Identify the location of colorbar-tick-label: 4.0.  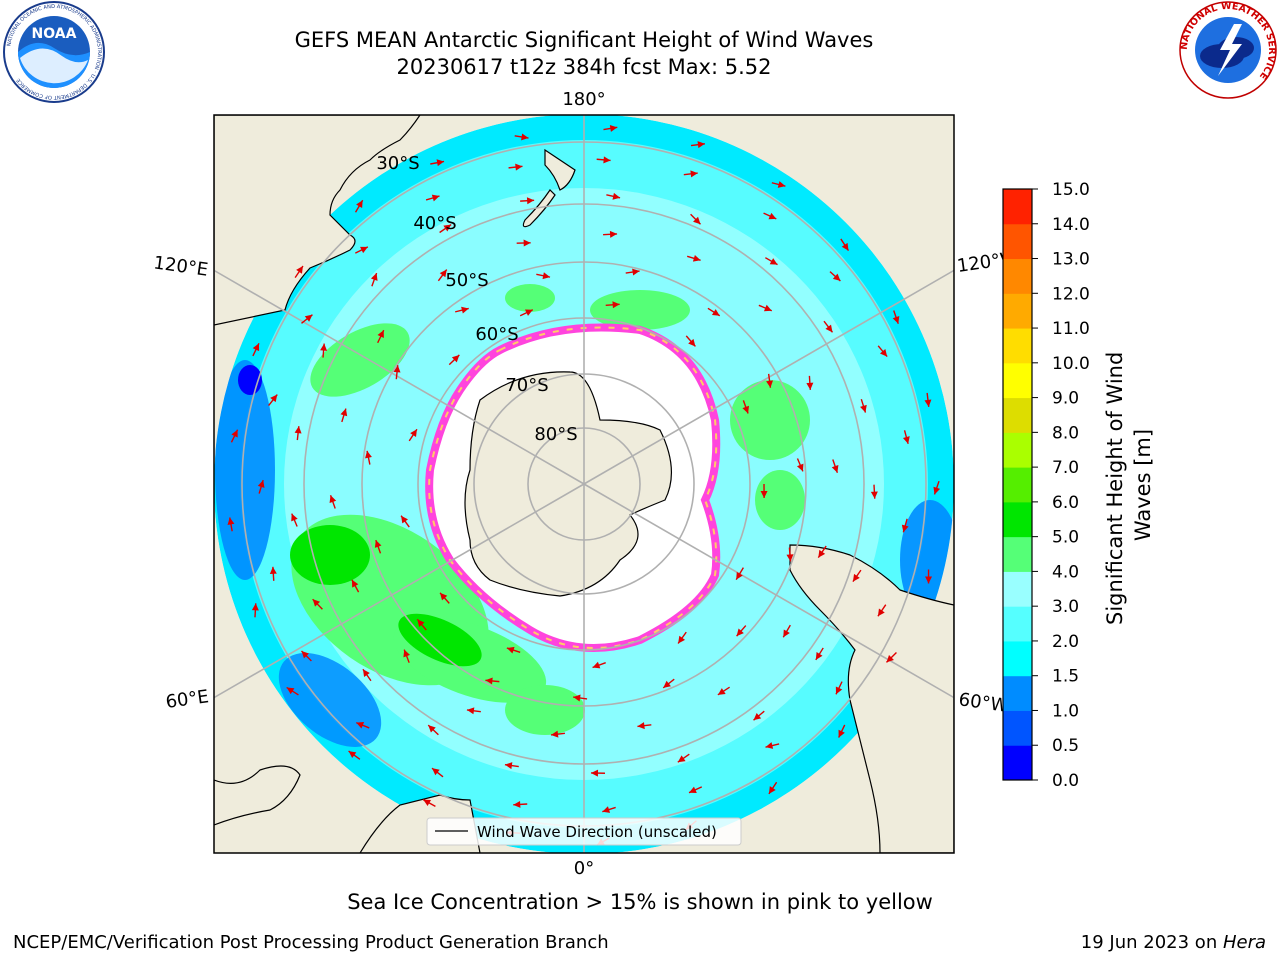
(1065, 572).